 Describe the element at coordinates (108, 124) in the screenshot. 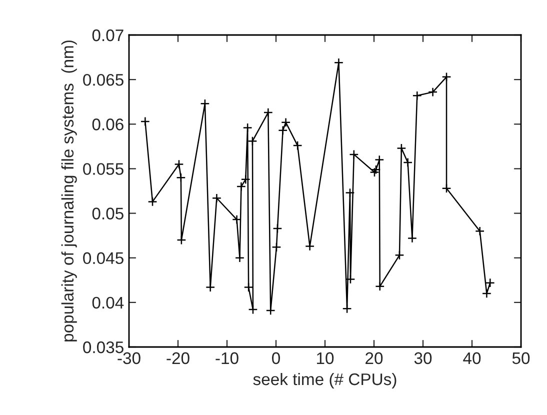

I see `y-tick-label: 0.06` at that location.